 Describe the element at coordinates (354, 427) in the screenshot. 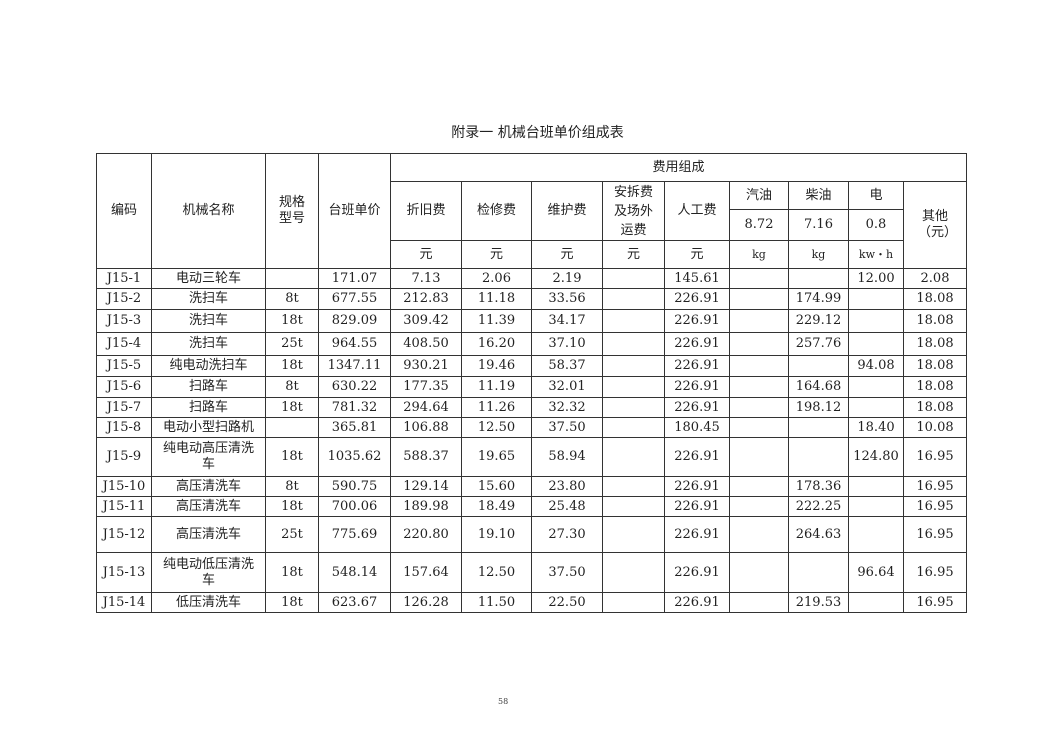

I see `cell-price: 365.81` at that location.